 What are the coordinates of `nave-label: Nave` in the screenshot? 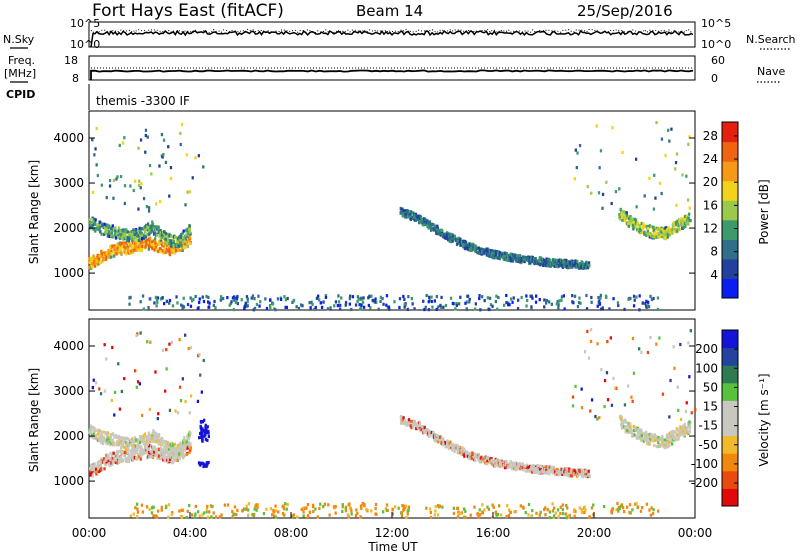 It's located at (771, 71).